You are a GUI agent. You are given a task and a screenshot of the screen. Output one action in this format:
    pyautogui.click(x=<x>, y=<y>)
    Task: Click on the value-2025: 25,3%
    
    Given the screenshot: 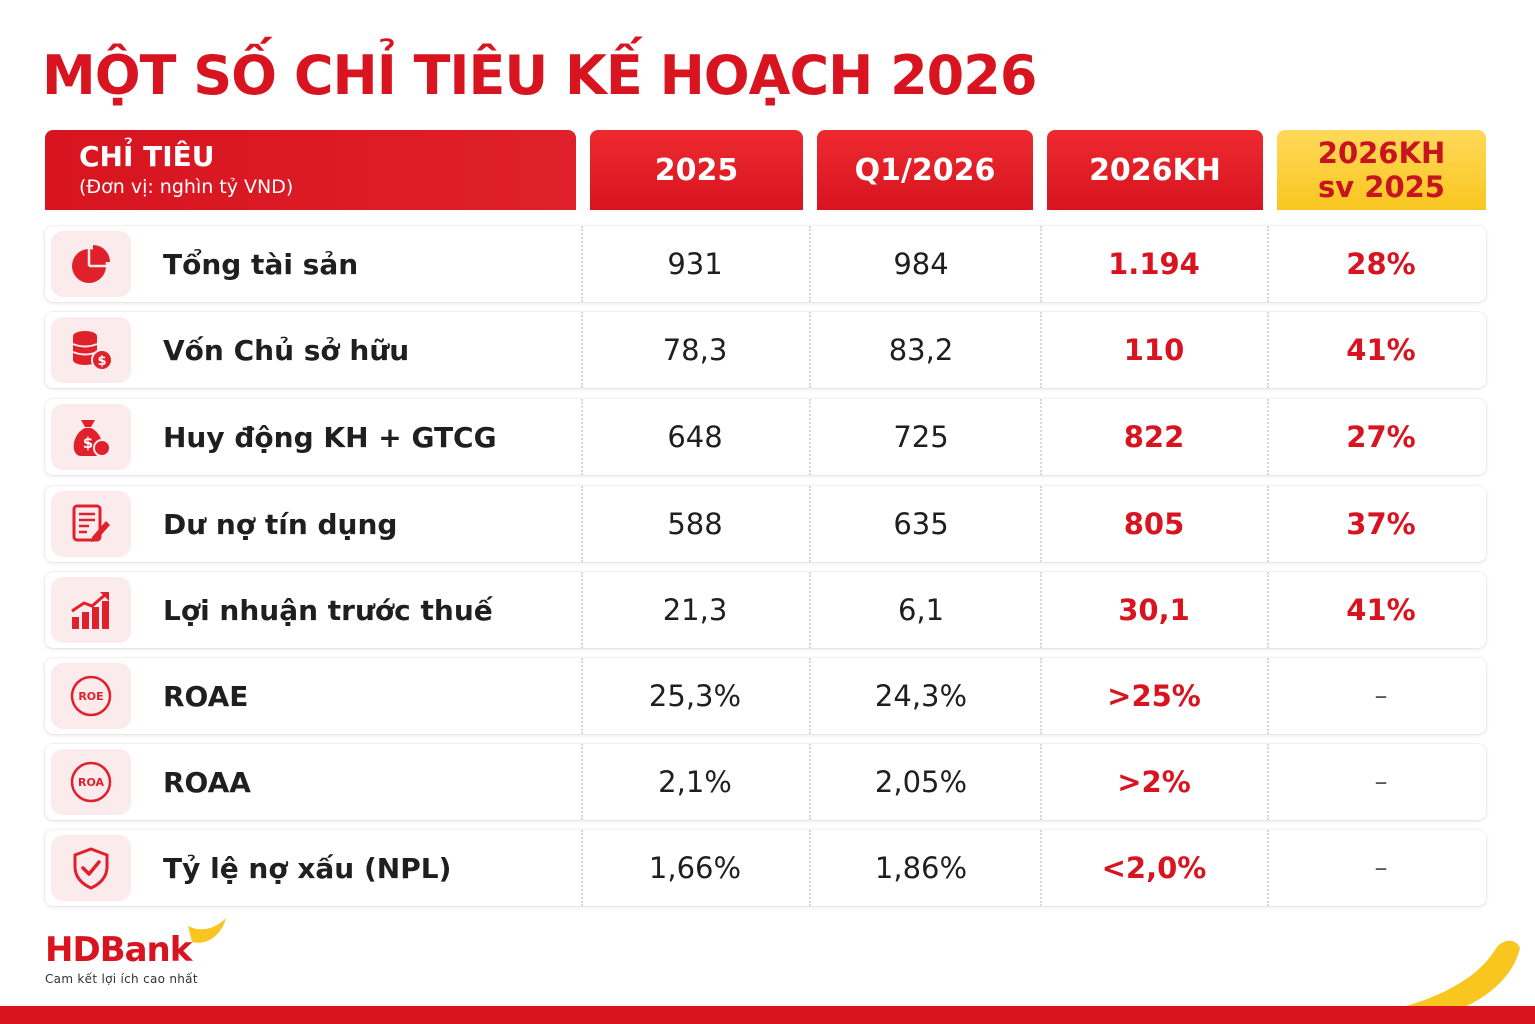 What is the action you would take?
    pyautogui.click(x=695, y=696)
    